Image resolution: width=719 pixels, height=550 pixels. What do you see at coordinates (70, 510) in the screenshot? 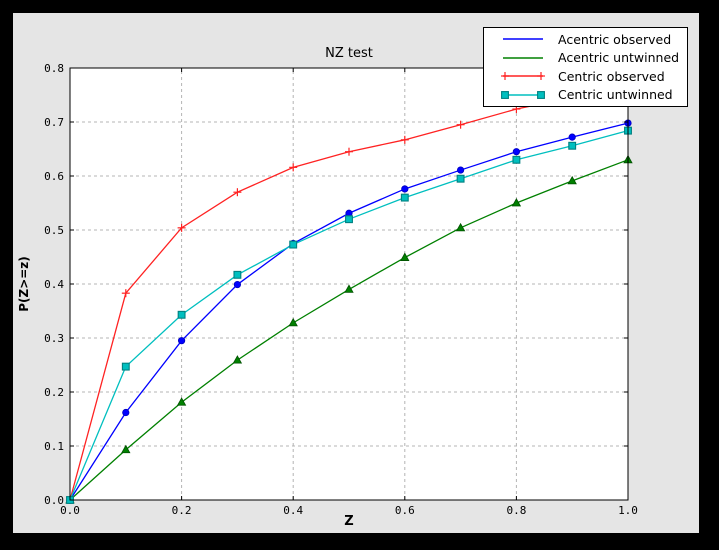
I see `x-tick-label: 0.0` at bounding box center [70, 510].